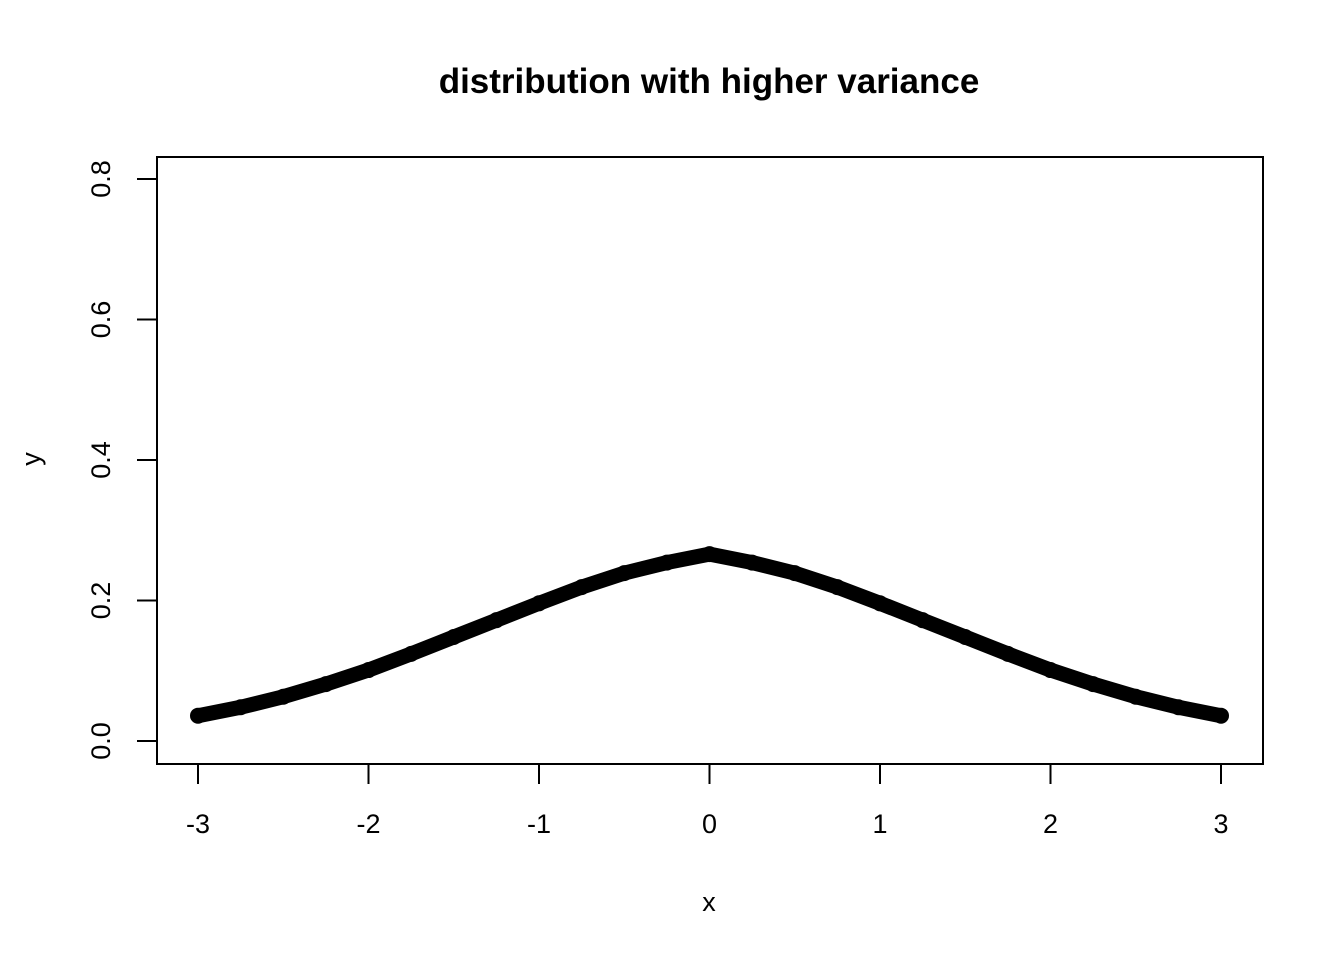 This screenshot has width=1344, height=960. What do you see at coordinates (709, 902) in the screenshot?
I see `x-axis-label: x` at bounding box center [709, 902].